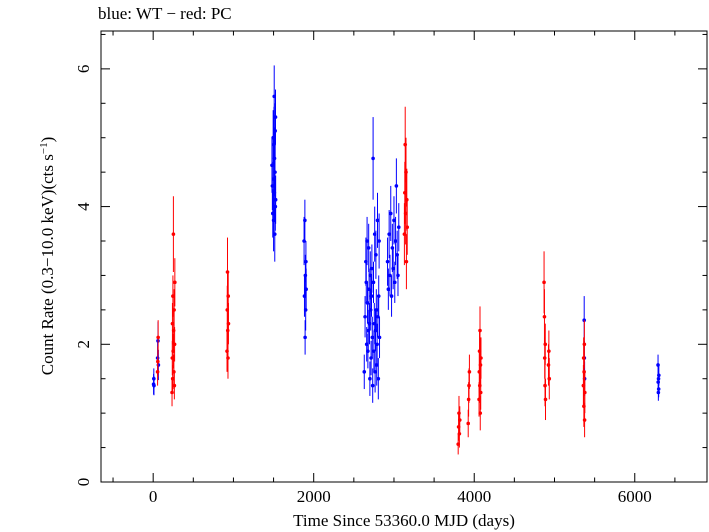  Describe the element at coordinates (153, 496) in the screenshot. I see `x-tick-label: 0` at that location.